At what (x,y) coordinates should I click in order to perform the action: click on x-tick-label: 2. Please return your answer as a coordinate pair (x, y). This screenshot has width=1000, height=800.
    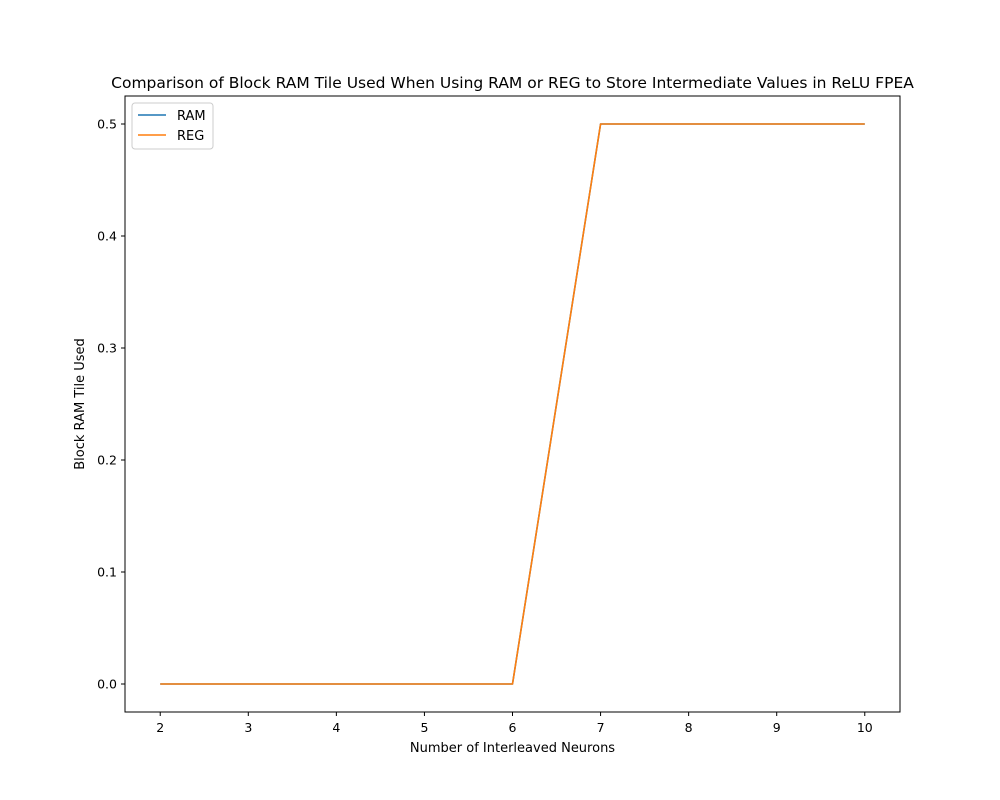
    Looking at the image, I should click on (160, 727).